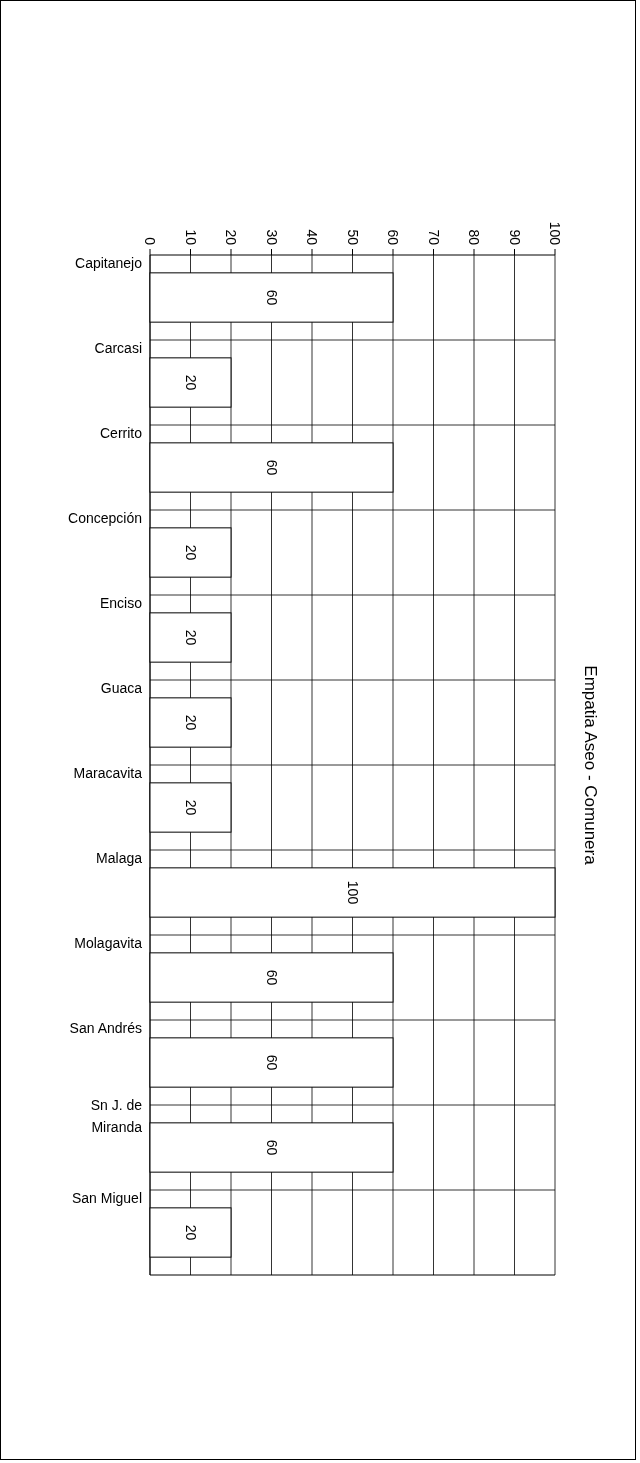  What do you see at coordinates (121, 432) in the screenshot?
I see `y-tick-label: Cerrito` at bounding box center [121, 432].